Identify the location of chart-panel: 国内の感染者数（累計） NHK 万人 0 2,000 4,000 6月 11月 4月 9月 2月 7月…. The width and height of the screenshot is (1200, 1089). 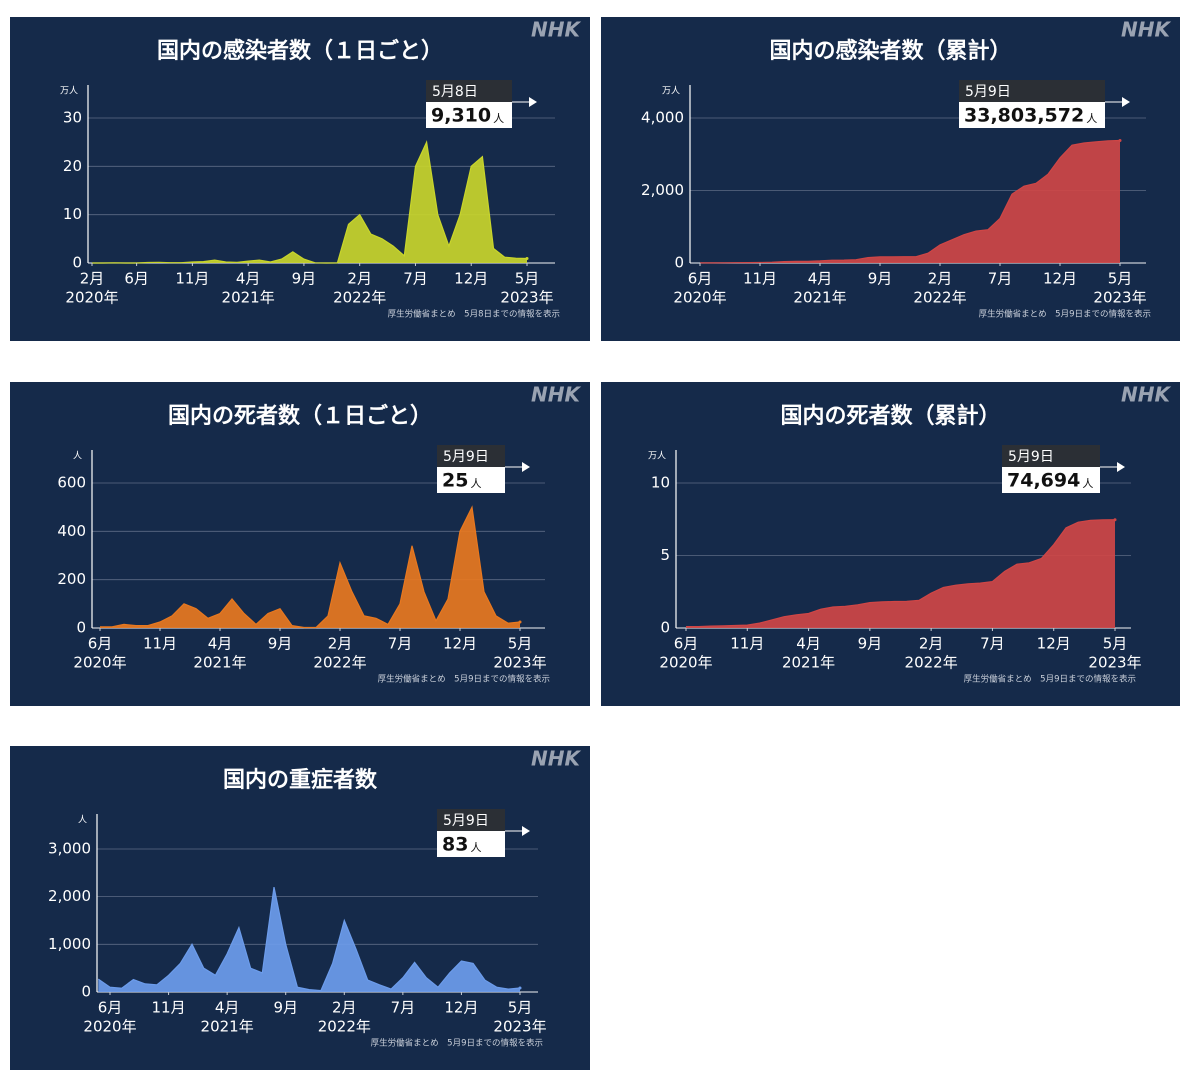
(890, 181).